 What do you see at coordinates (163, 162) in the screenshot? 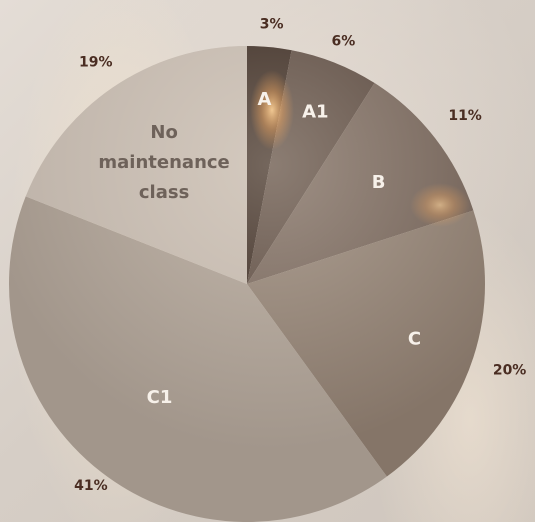
I see `slice-label-no-maintenance-class: No maintenance class` at bounding box center [163, 162].